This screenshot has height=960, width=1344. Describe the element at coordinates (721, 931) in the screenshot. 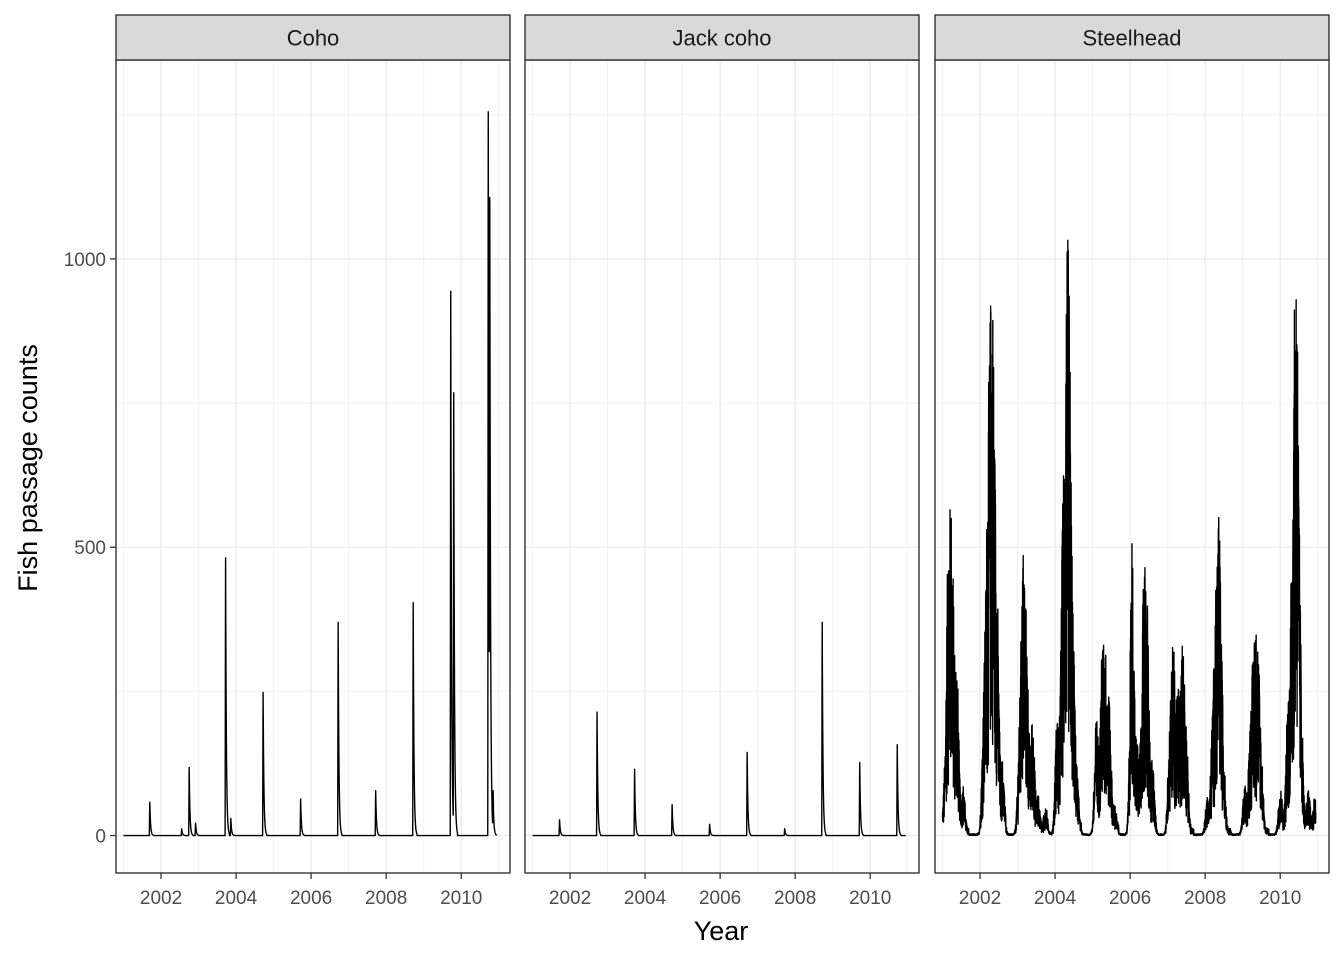

I see `x-axis-title: Year` at that location.